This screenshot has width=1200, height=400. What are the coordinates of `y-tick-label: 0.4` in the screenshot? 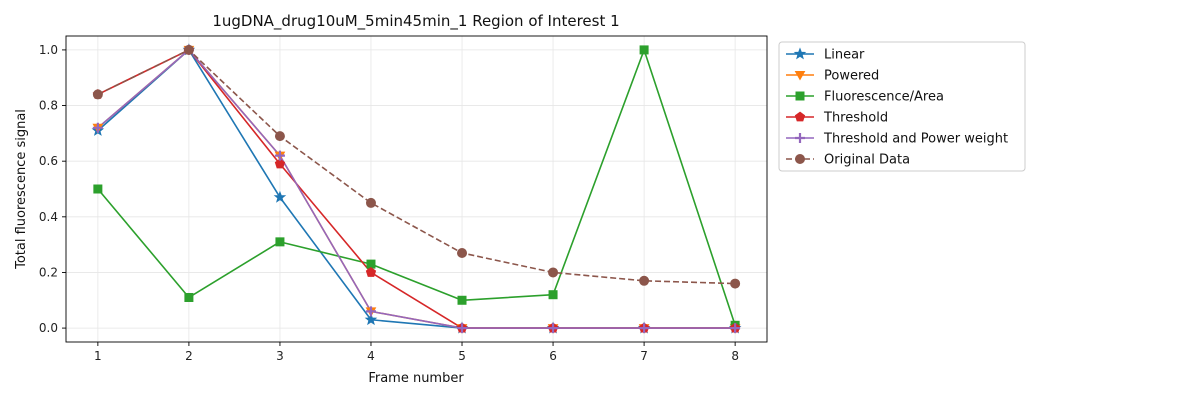 It's located at (48, 217).